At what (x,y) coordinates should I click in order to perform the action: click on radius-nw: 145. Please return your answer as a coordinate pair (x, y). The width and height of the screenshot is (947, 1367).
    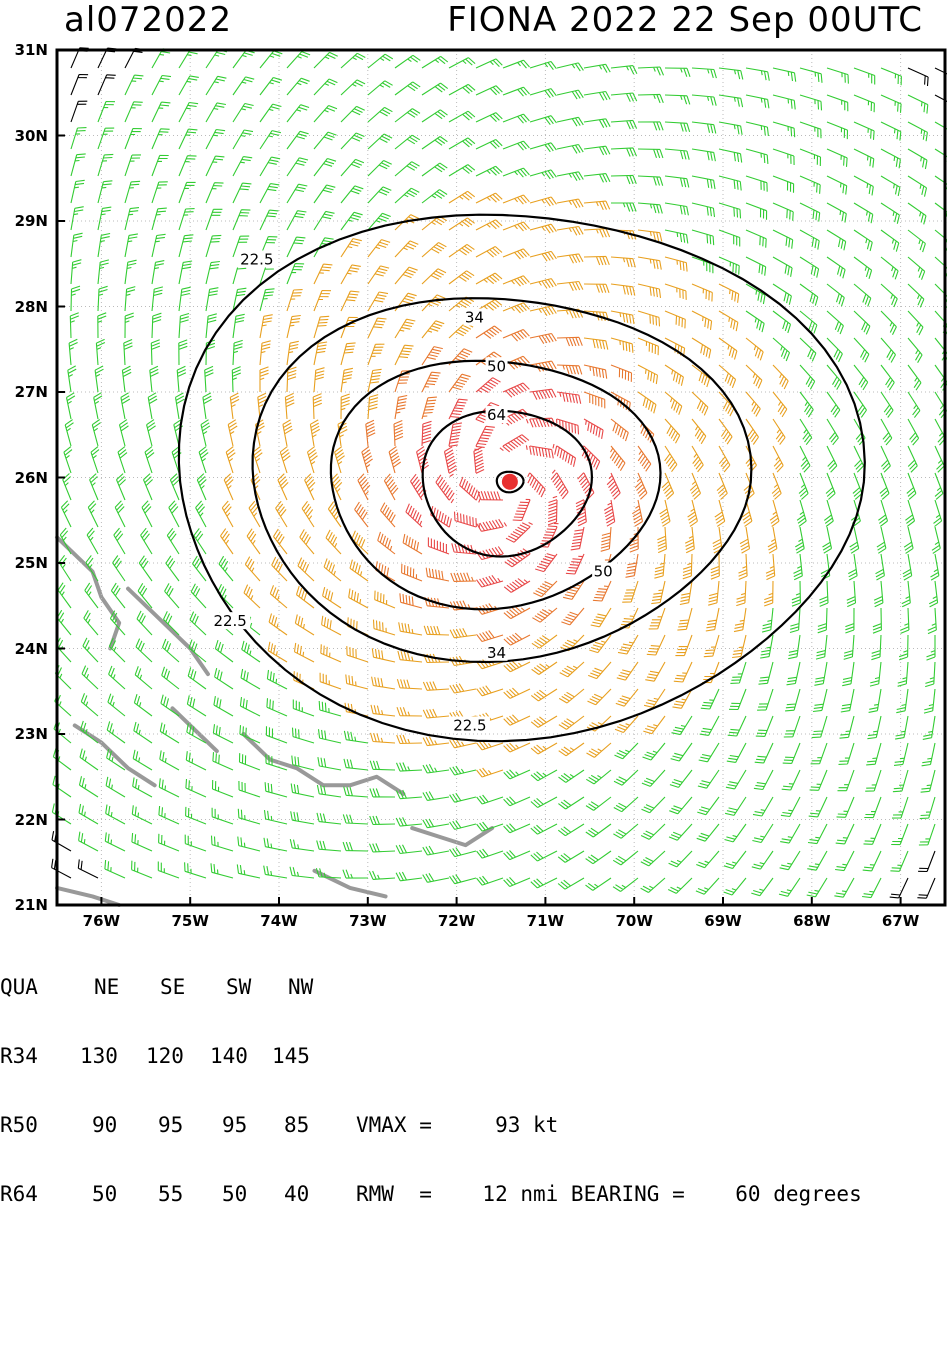
    Looking at the image, I should click on (291, 1056).